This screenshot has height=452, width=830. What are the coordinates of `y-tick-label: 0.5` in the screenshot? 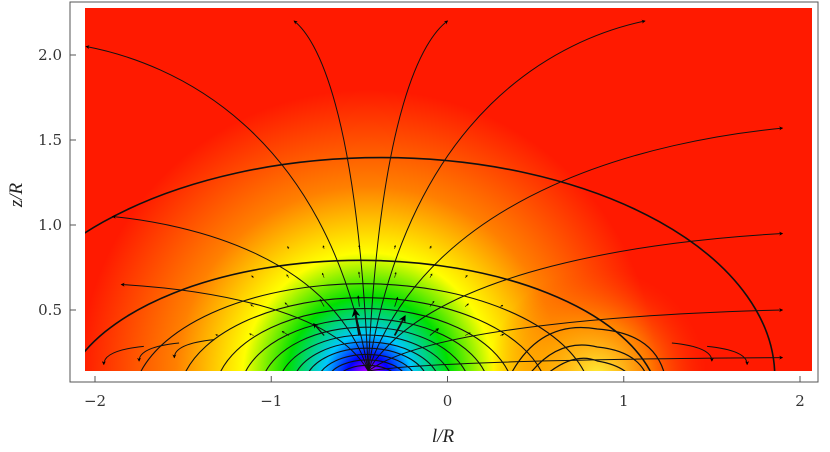 It's located at (50, 310).